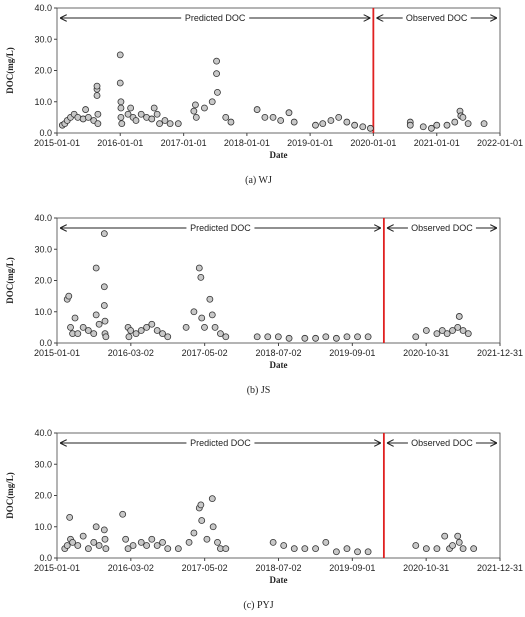 The image size is (525, 617). What do you see at coordinates (43, 312) in the screenshot?
I see `y-tick-label: 10.0` at bounding box center [43, 312].